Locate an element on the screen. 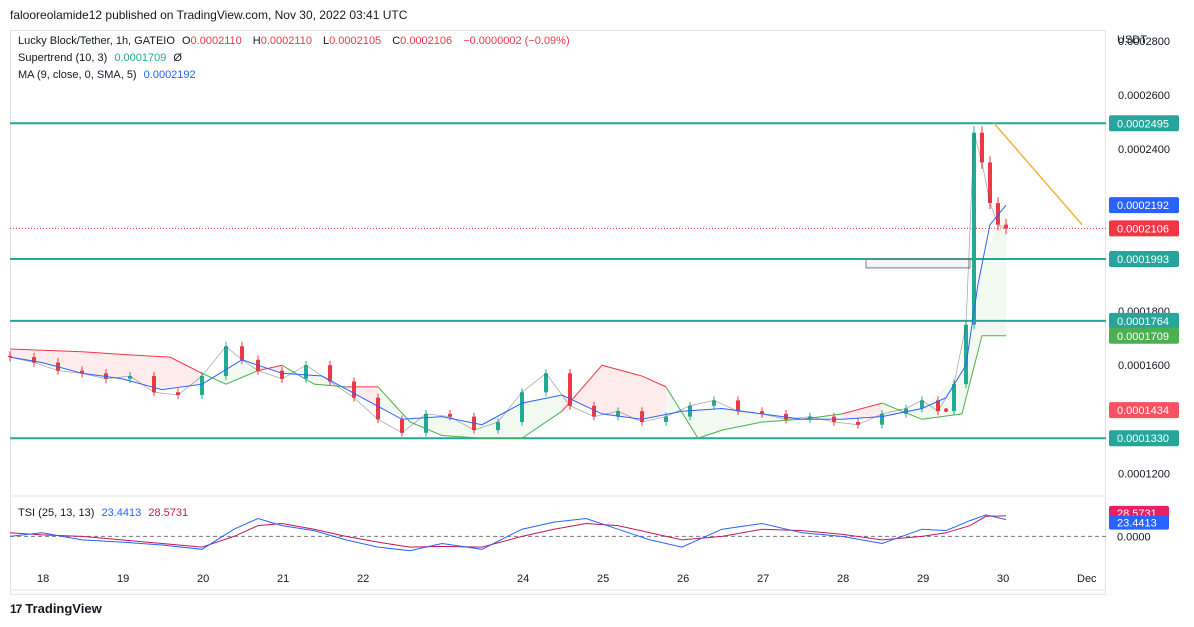 This screenshot has width=1194, height=627. symbol-label: Lucky Block/Tether, 1h, GATEIO is located at coordinates (96, 41).